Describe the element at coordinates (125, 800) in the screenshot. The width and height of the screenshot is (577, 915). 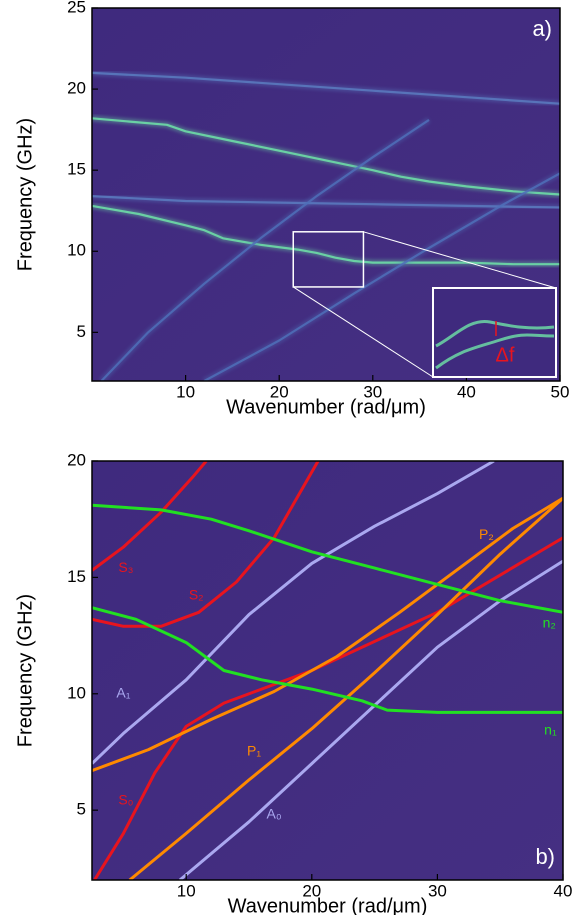
I see `series-label: S₀` at that location.